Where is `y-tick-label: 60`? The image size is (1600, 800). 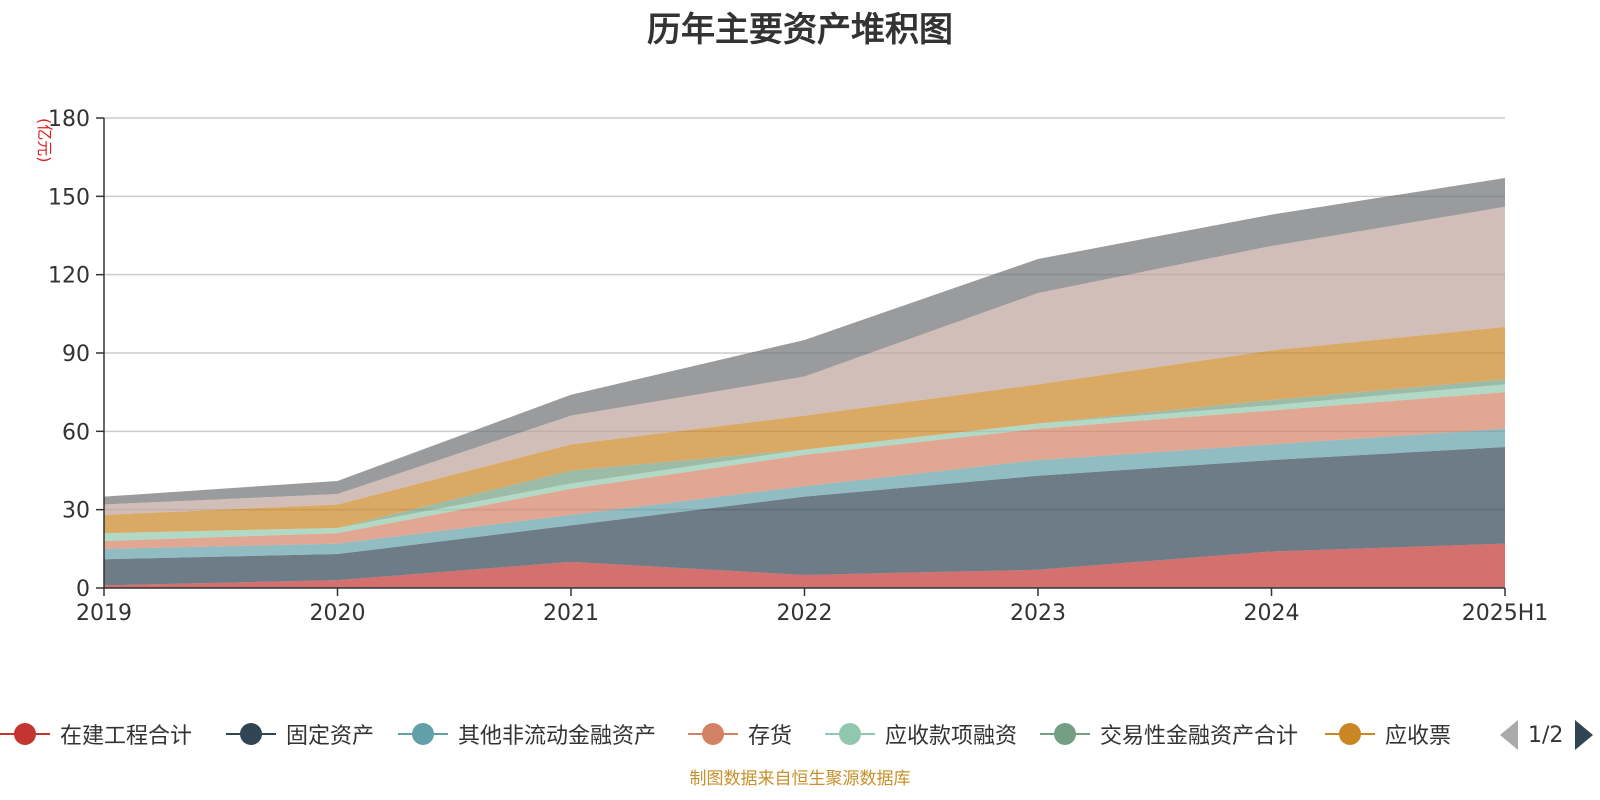
y-tick-label: 60 is located at coordinates (76, 432).